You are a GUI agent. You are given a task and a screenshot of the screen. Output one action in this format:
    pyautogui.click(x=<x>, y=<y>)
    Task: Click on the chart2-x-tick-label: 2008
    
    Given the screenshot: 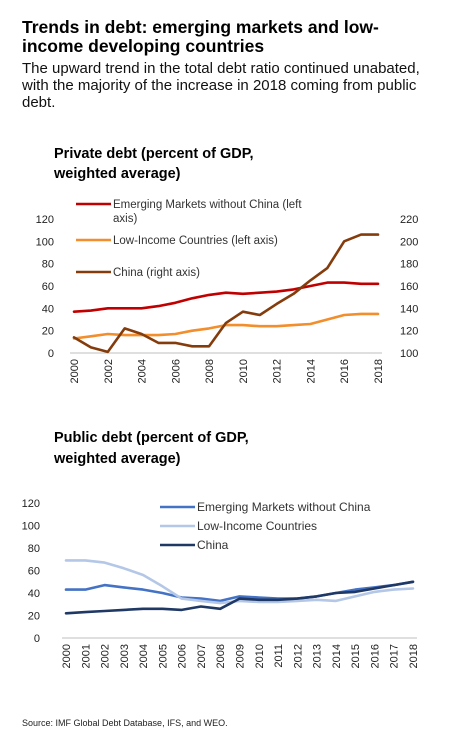 What is the action you would take?
    pyautogui.click(x=221, y=656)
    